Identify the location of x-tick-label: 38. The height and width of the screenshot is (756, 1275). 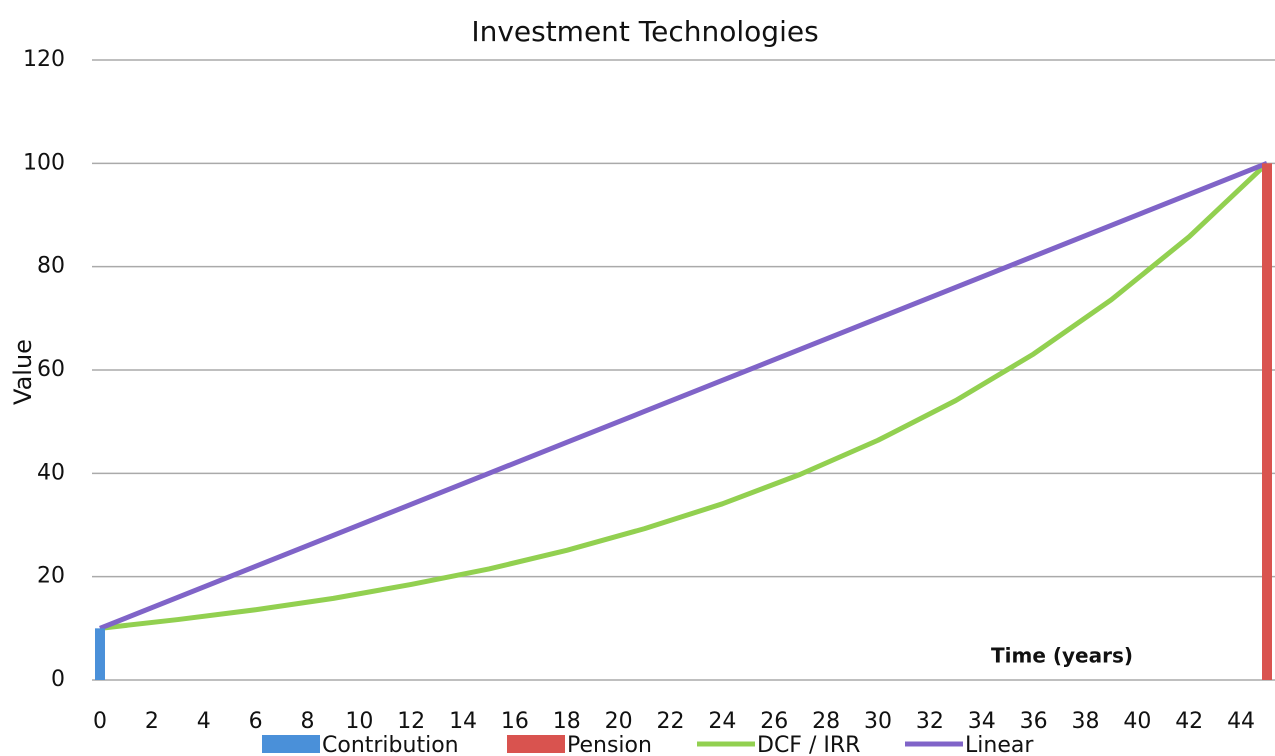
(1085, 721).